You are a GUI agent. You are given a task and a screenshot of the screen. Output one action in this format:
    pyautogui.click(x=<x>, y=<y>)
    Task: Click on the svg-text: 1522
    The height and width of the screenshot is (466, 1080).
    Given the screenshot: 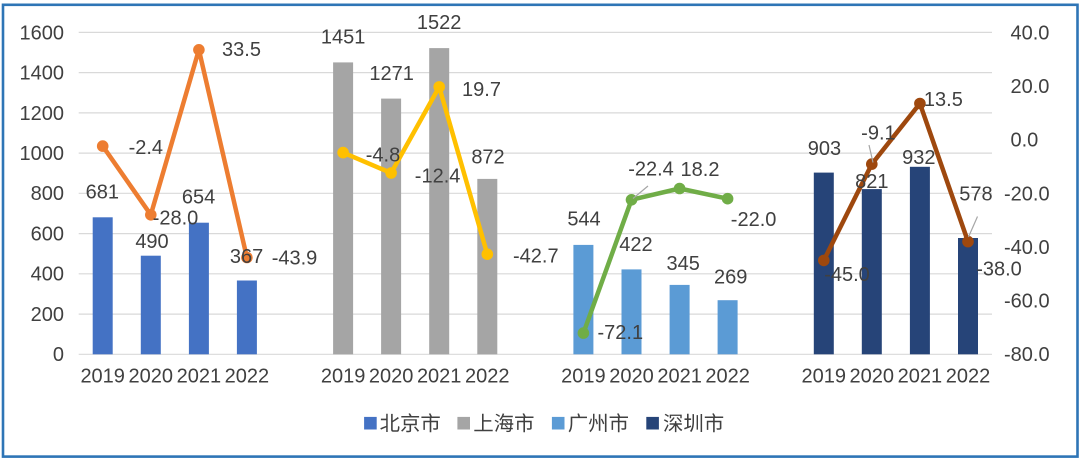 What is the action you would take?
    pyautogui.click(x=439, y=23)
    